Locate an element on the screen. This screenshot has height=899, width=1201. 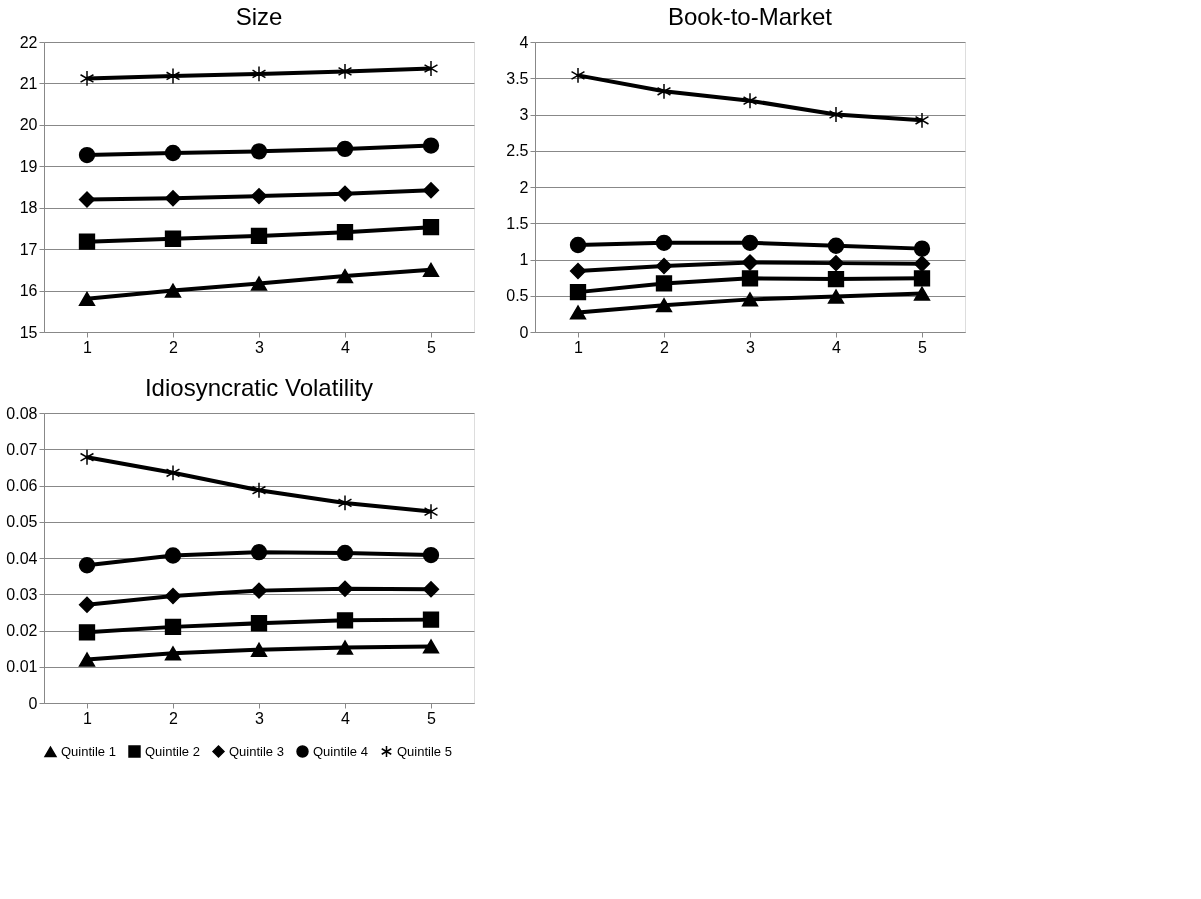
legend-label: Quintile 1 is located at coordinates (88, 751).